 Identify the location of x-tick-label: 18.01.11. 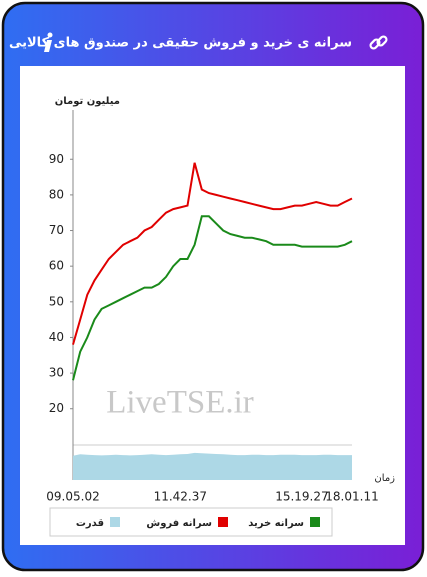
(351, 497).